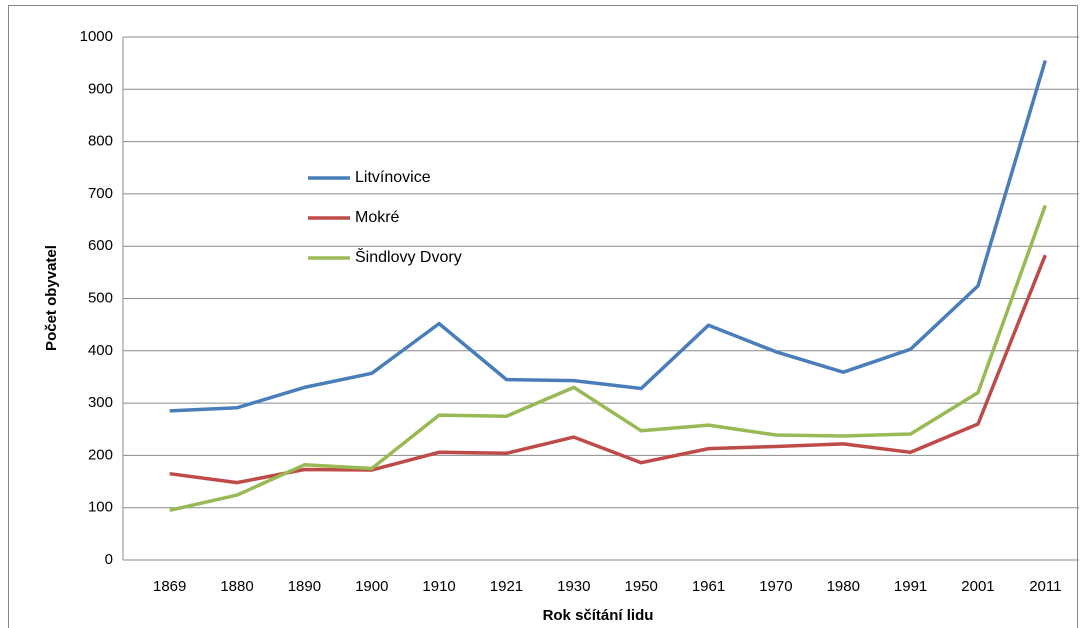 The height and width of the screenshot is (628, 1088). What do you see at coordinates (304, 586) in the screenshot?
I see `x-tick-label: 1890` at bounding box center [304, 586].